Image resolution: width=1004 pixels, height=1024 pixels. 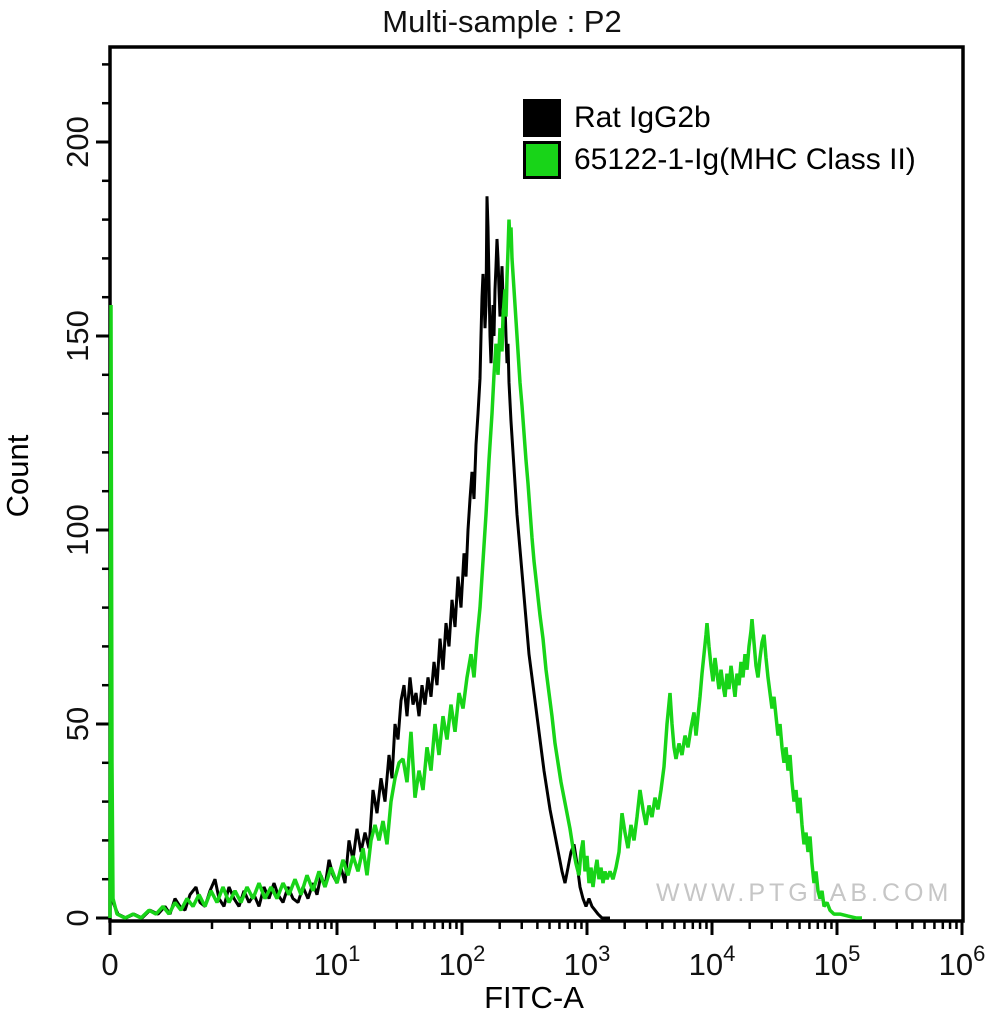 What do you see at coordinates (837, 961) in the screenshot?
I see `x-tick-label: 10⁵` at bounding box center [837, 961].